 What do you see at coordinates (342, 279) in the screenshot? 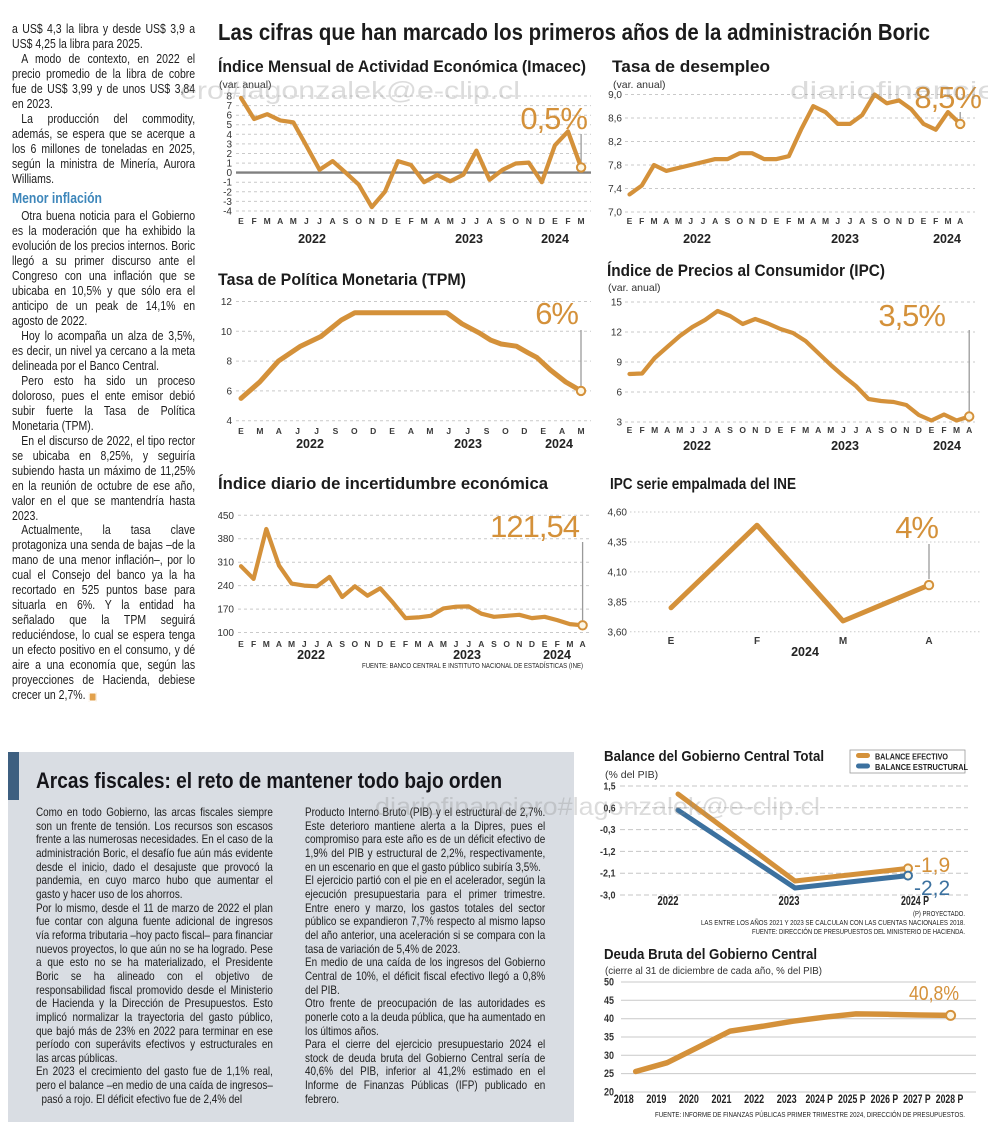
I see `svg-text:Tasa de Política Monetaria (TP: Tasa de Política Monetaria (TPM)` at bounding box center [342, 279].